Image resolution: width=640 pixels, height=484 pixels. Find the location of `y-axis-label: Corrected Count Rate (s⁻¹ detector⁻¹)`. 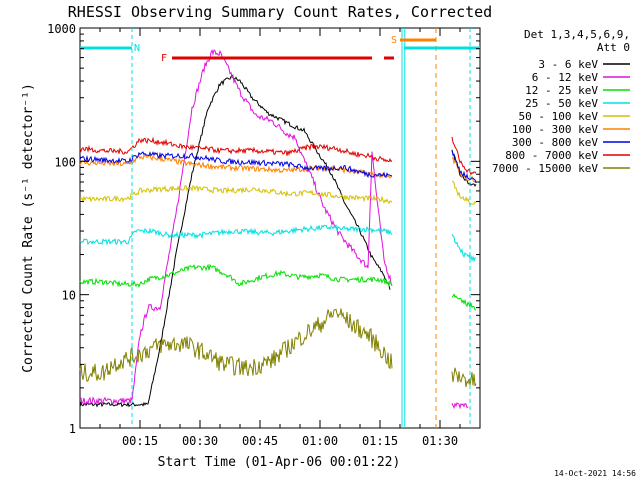

y-axis-label: Corrected Count Rate (s⁻¹ detector⁻¹) is located at coordinates (28, 228).